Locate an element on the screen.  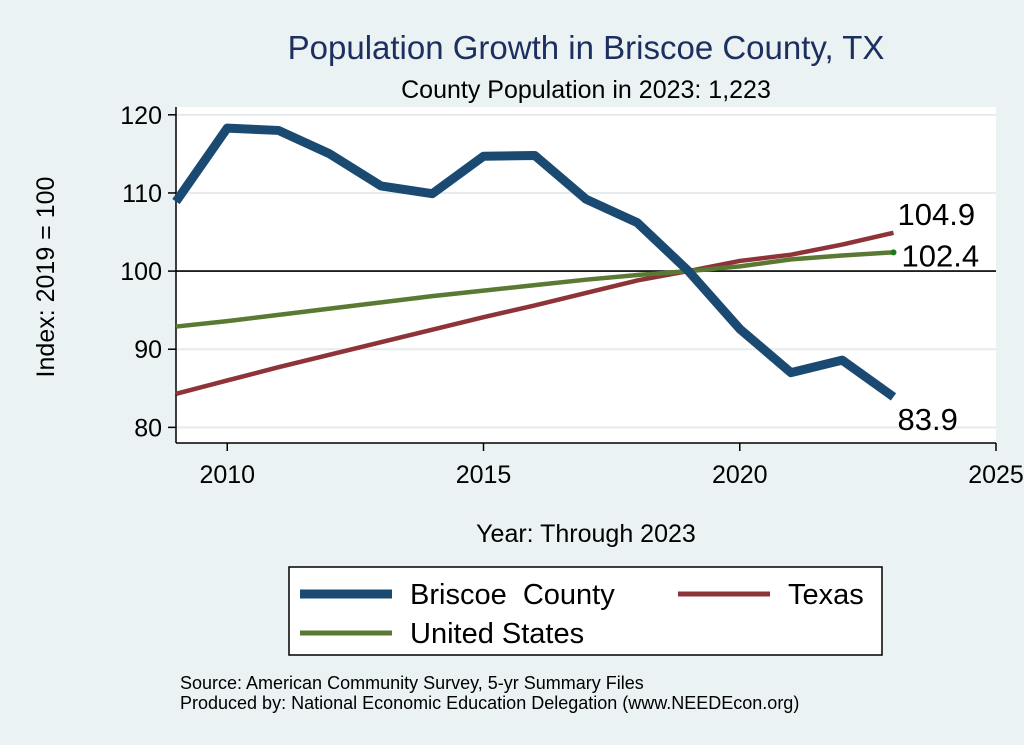
x-tick-label-2010: 2010 is located at coordinates (227, 475).